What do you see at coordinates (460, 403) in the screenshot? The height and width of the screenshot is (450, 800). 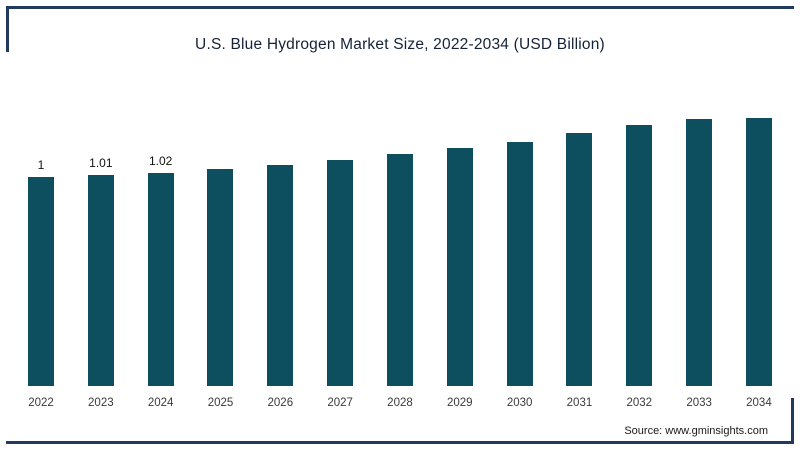 I see `x-tick-label: 2029` at bounding box center [460, 403].